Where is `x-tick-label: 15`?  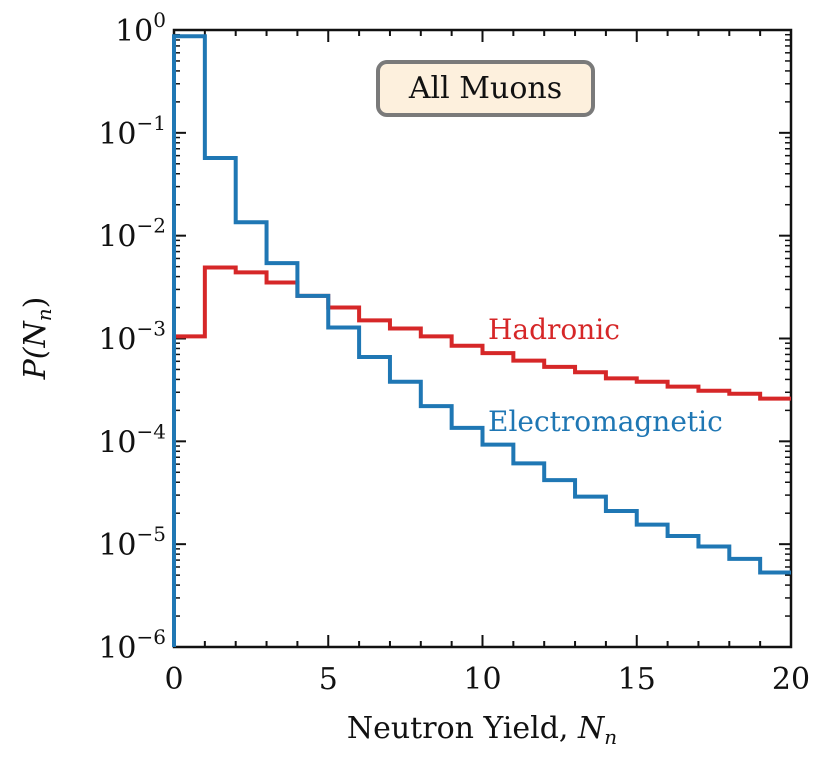
x-tick-label: 15 is located at coordinates (637, 679).